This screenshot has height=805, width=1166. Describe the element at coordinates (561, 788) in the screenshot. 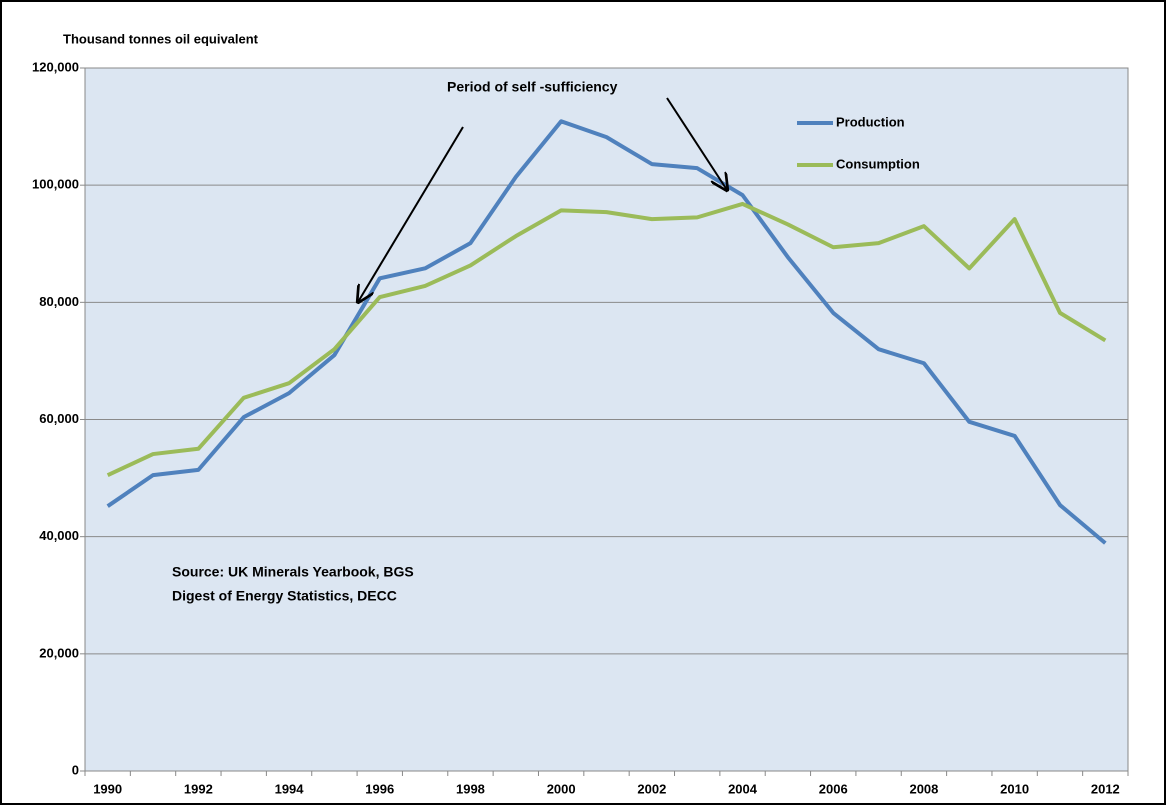

I see `x-tick-label: 2000` at that location.